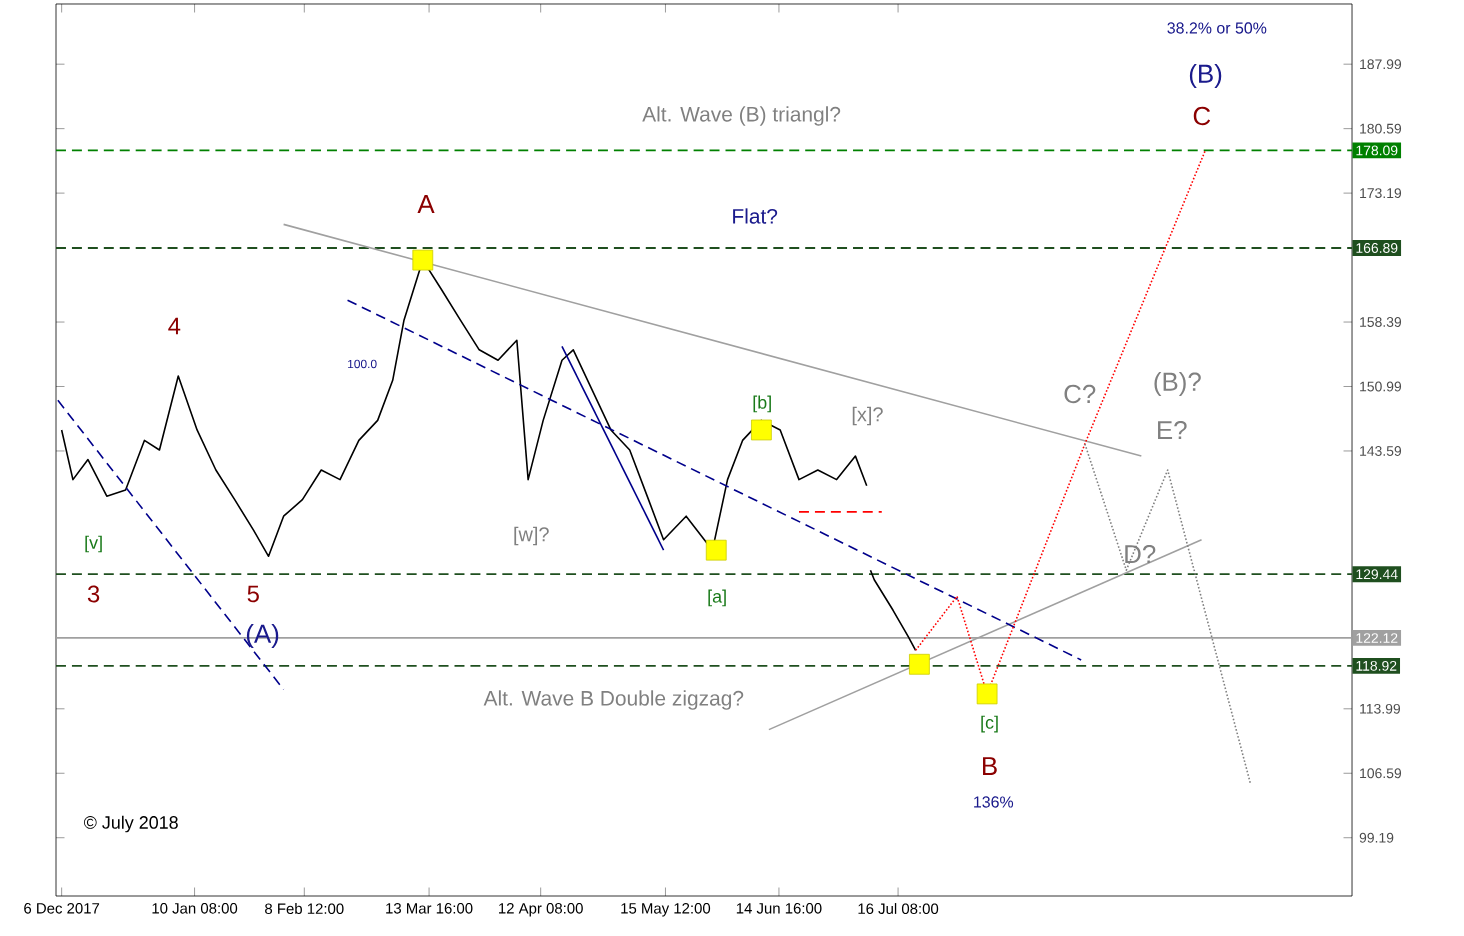 This screenshot has height=936, width=1464. What do you see at coordinates (867, 416) in the screenshot?
I see `annotation: [x]?` at bounding box center [867, 416].